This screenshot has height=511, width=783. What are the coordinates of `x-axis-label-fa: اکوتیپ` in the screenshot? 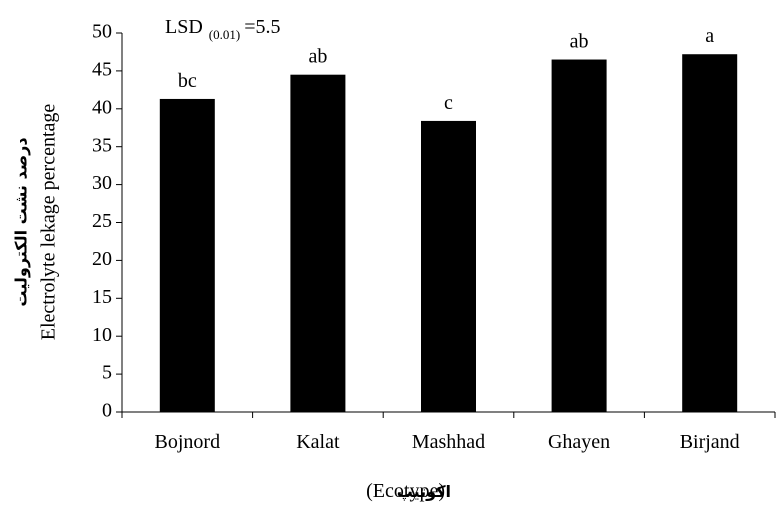 It's located at (424, 492).